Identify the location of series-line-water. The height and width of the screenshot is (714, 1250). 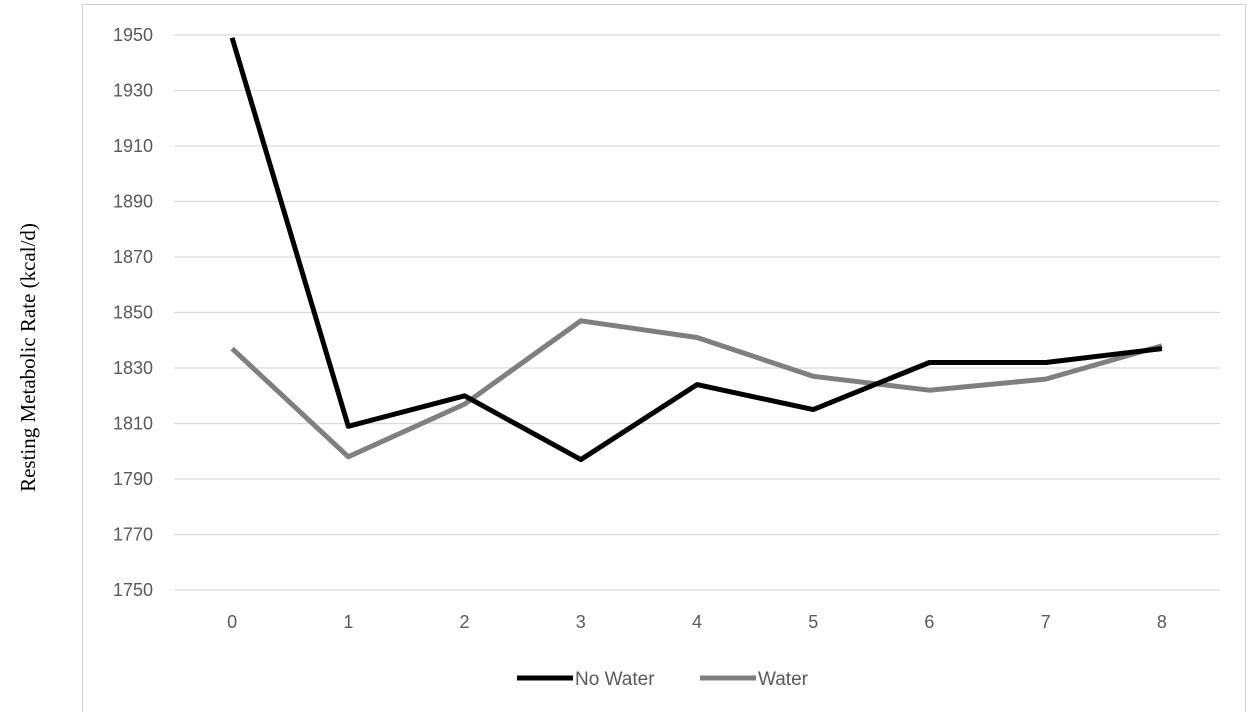
(696, 389).